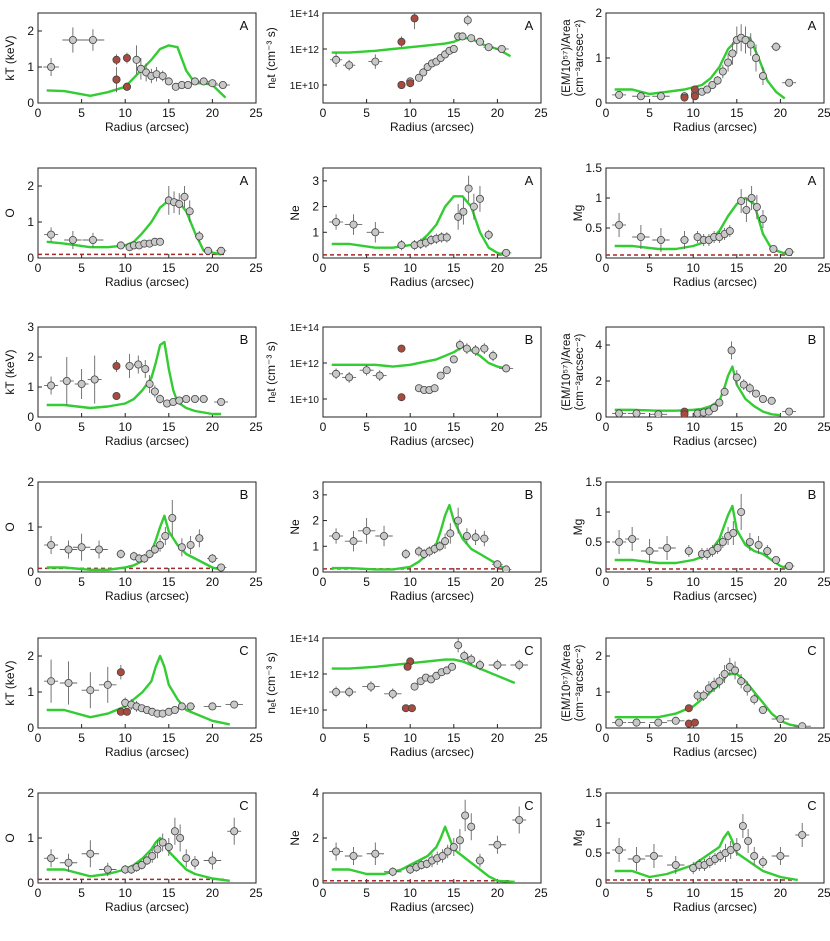 The height and width of the screenshot is (941, 830). What do you see at coordinates (126, 582) in the screenshot?
I see `x-tick-label: 10` at bounding box center [126, 582].